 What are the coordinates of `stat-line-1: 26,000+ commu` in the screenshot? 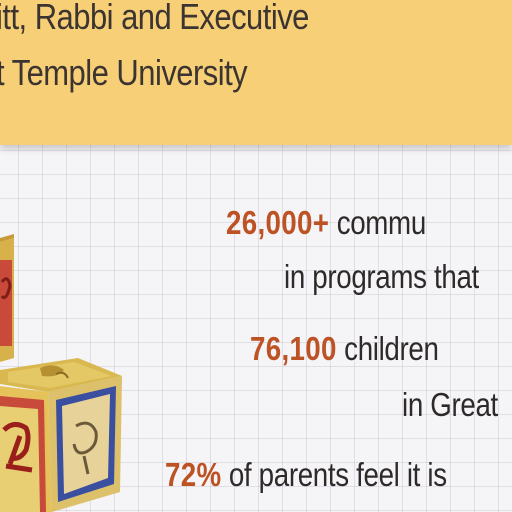 It's located at (326, 223).